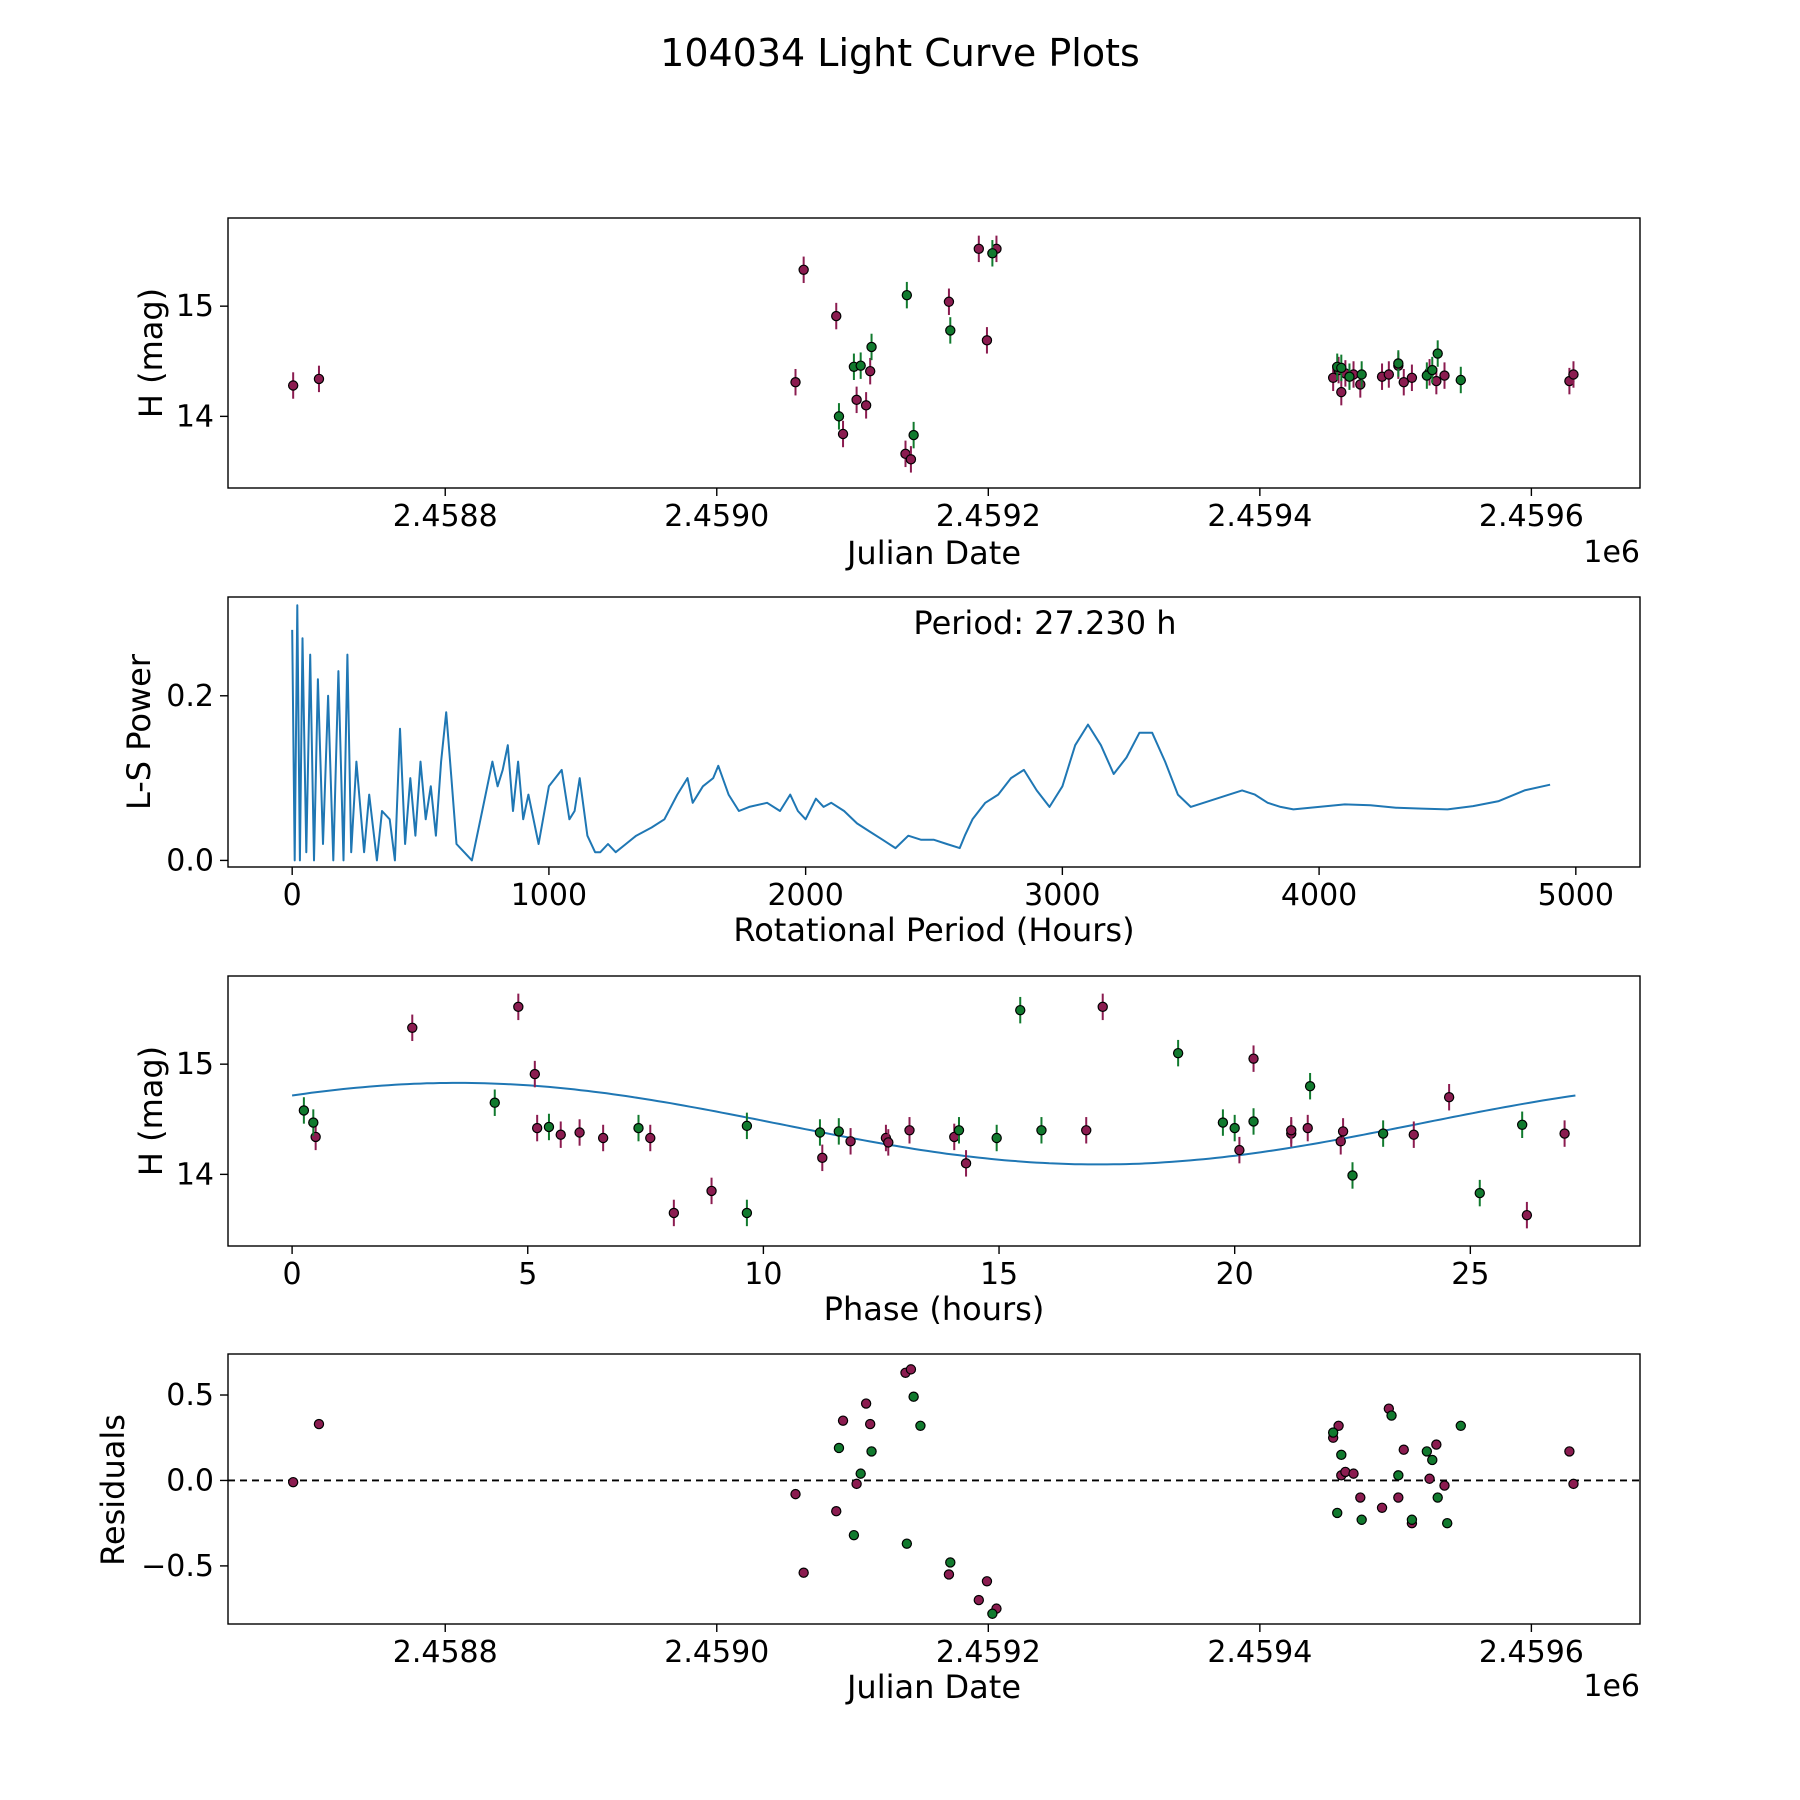 The width and height of the screenshot is (1800, 1800). What do you see at coordinates (1576, 895) in the screenshot?
I see `x-tick-label: 5000` at bounding box center [1576, 895].